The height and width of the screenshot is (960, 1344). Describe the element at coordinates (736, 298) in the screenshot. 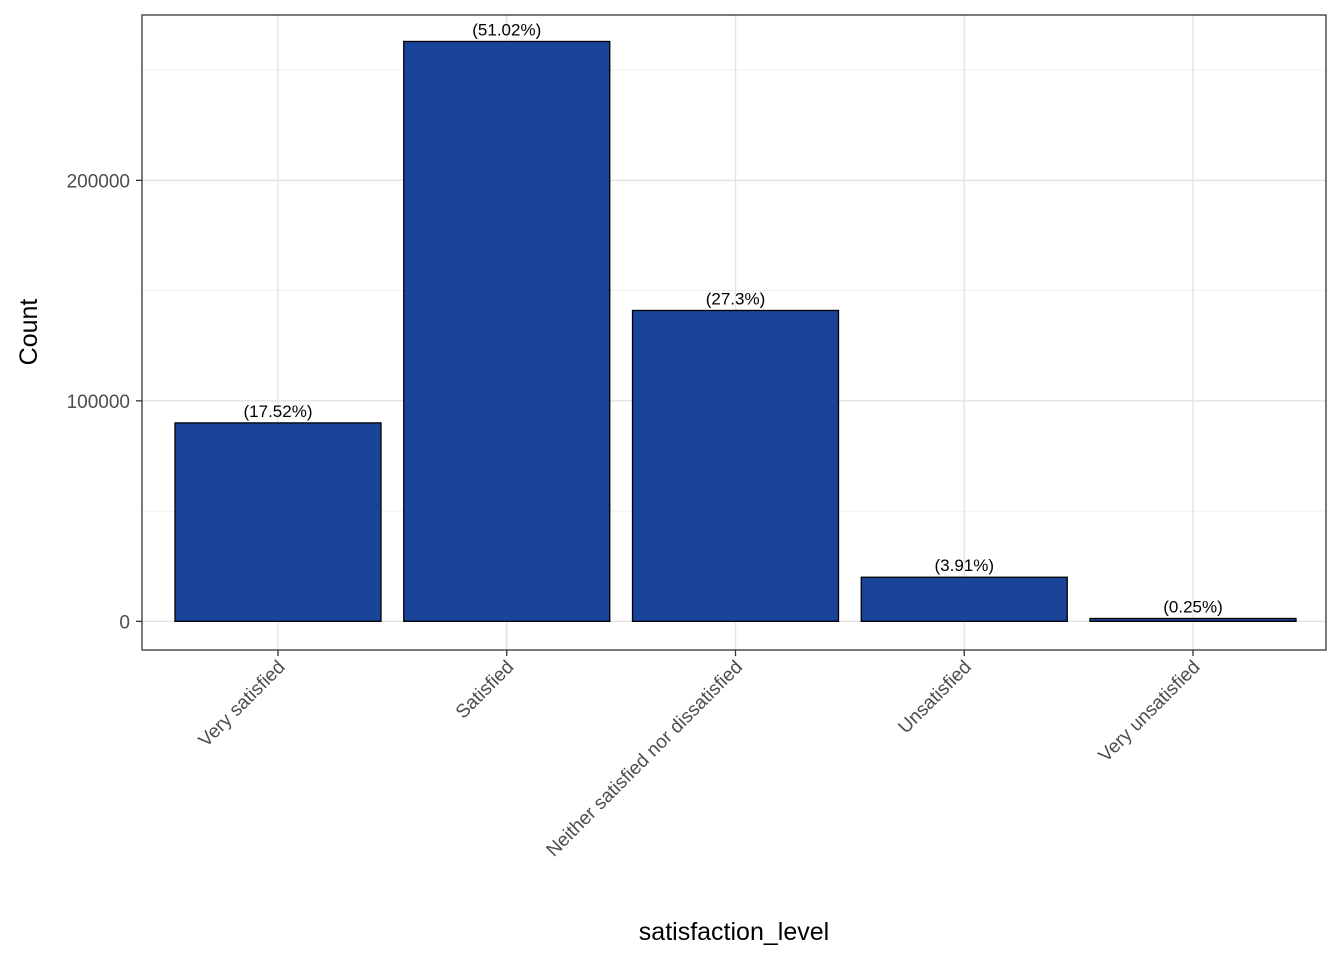

I see `bar-data-label: (27.3%)` at that location.